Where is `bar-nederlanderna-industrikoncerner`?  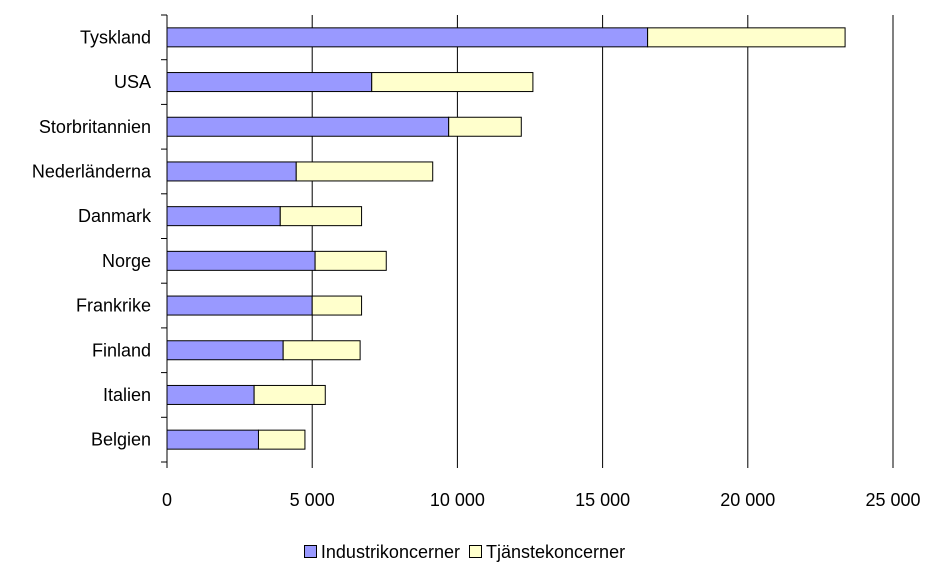 bar-nederlanderna-industrikoncerner is located at coordinates (231, 171).